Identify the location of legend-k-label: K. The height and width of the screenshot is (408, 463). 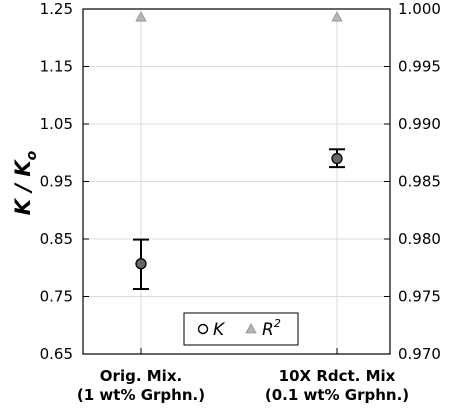
(219, 330).